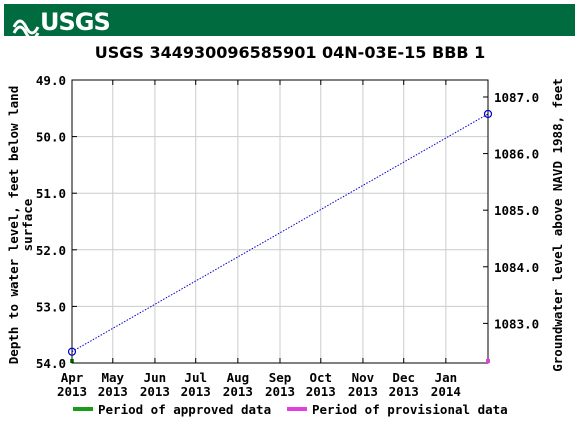 This screenshot has height=430, width=580. Describe the element at coordinates (51, 250) in the screenshot. I see `y-tick-label-left: 52.0` at that location.